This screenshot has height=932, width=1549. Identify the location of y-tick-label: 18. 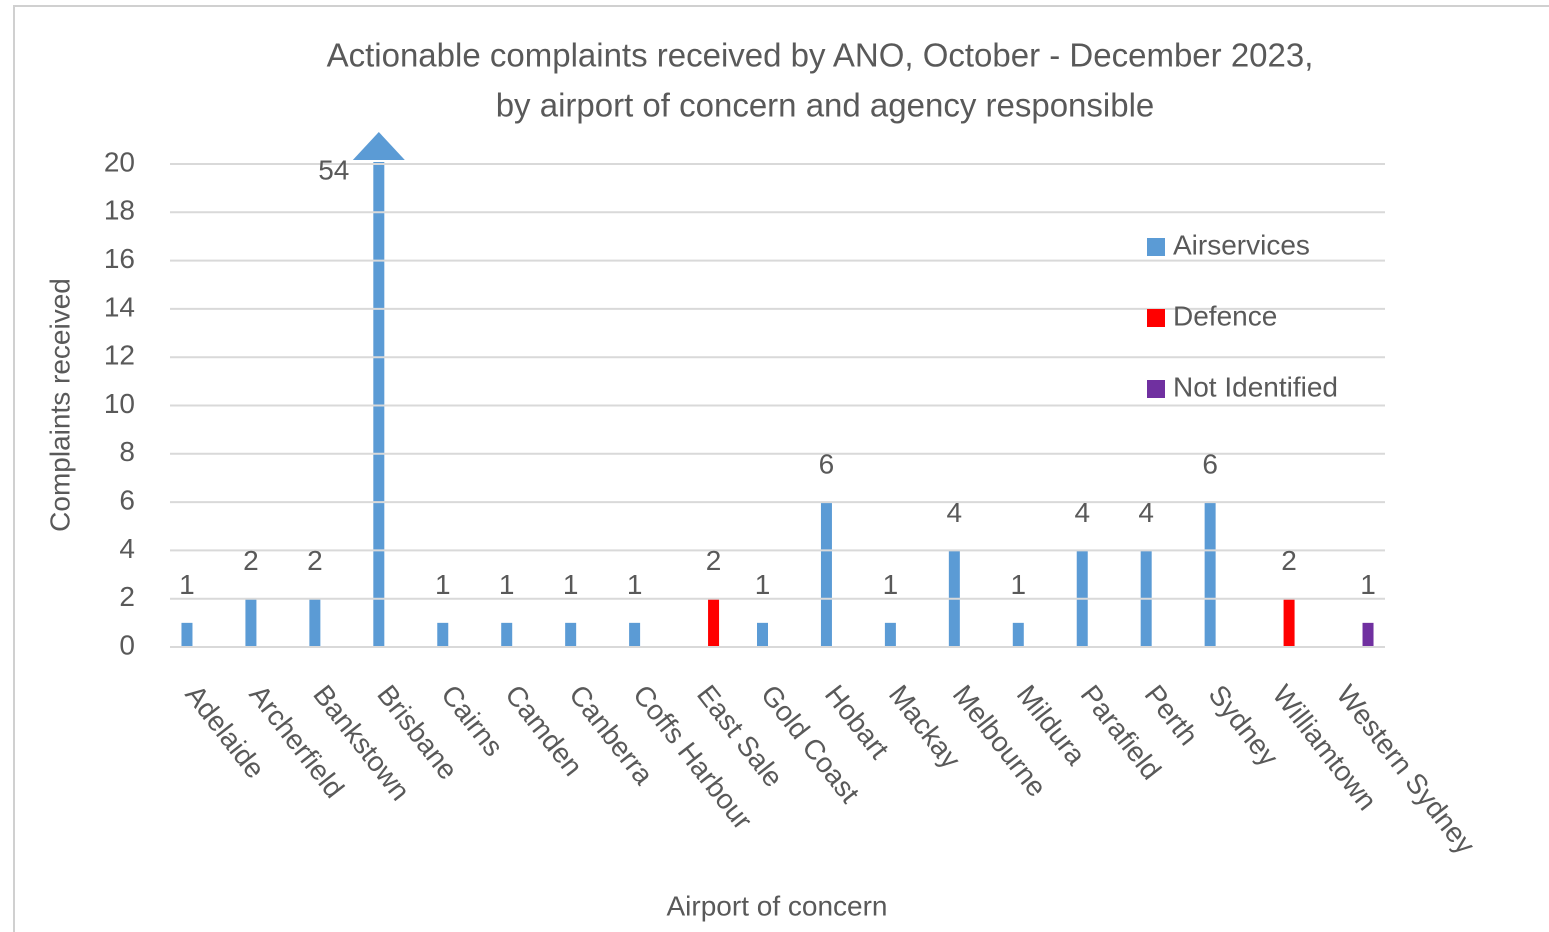
(119, 210).